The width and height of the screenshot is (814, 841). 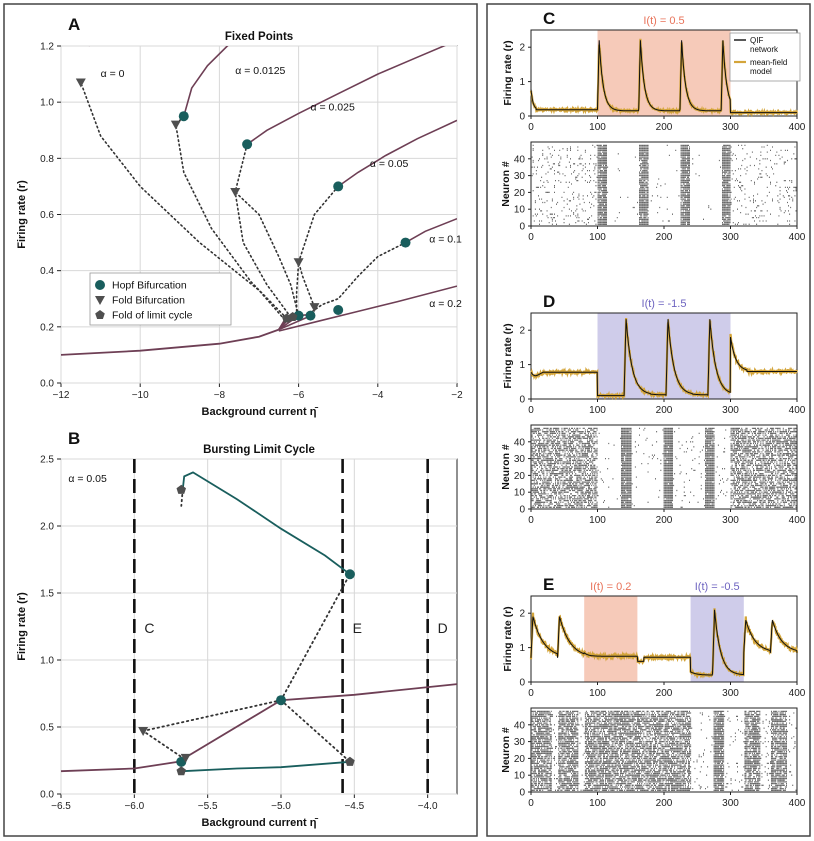 I want to click on raster-frame, so click(x=664, y=184).